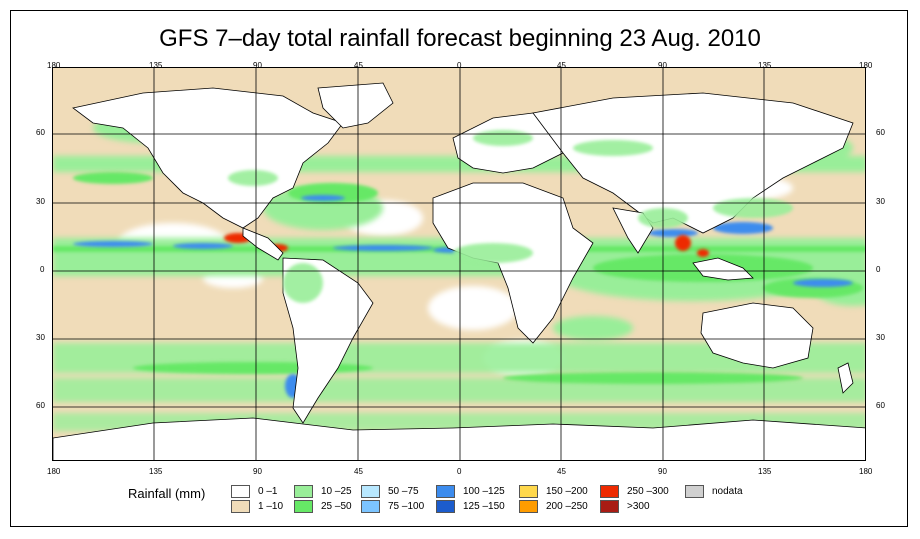 This screenshot has height=539, width=920. What do you see at coordinates (271, 506) in the screenshot?
I see `legend-label: 1 –10` at bounding box center [271, 506].